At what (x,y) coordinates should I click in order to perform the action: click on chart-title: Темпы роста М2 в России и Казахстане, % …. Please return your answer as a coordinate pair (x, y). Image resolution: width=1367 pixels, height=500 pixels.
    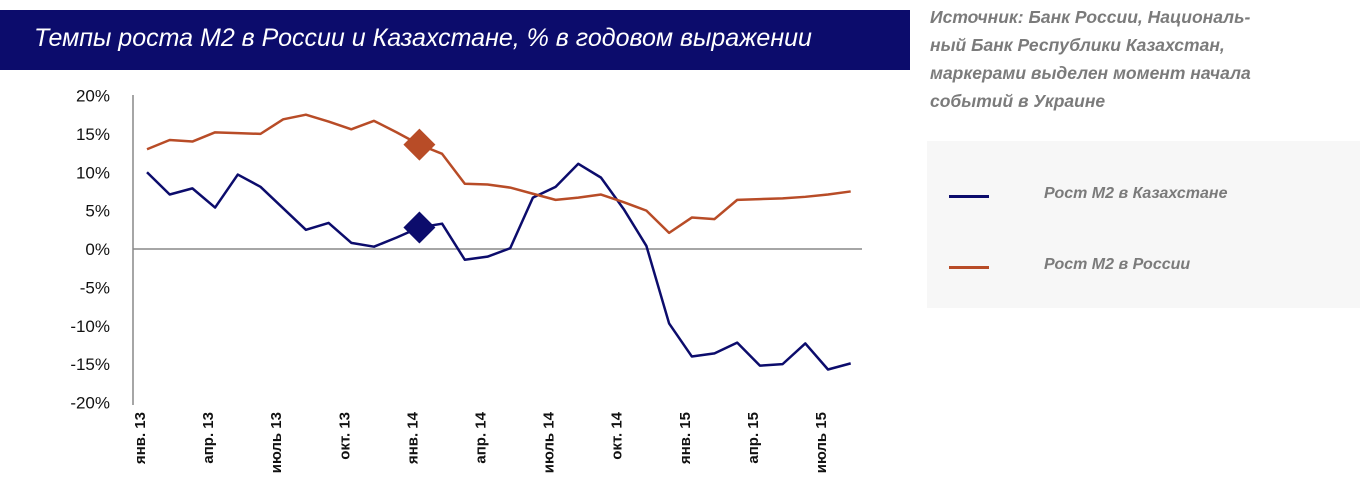
    Looking at the image, I should click on (423, 38).